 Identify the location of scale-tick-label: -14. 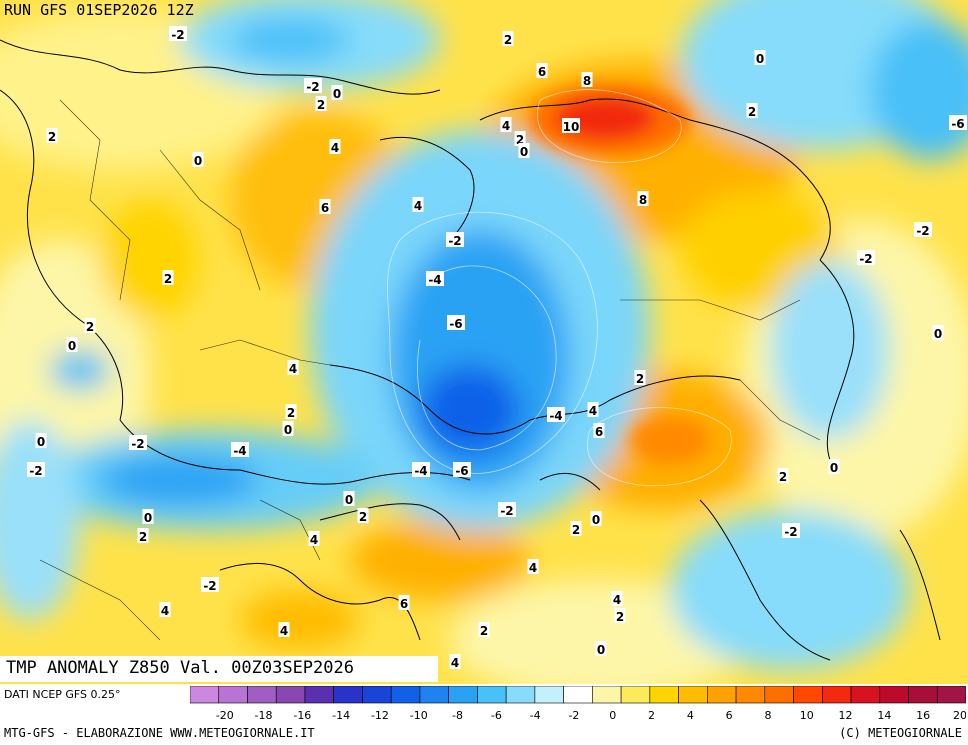
(341, 715).